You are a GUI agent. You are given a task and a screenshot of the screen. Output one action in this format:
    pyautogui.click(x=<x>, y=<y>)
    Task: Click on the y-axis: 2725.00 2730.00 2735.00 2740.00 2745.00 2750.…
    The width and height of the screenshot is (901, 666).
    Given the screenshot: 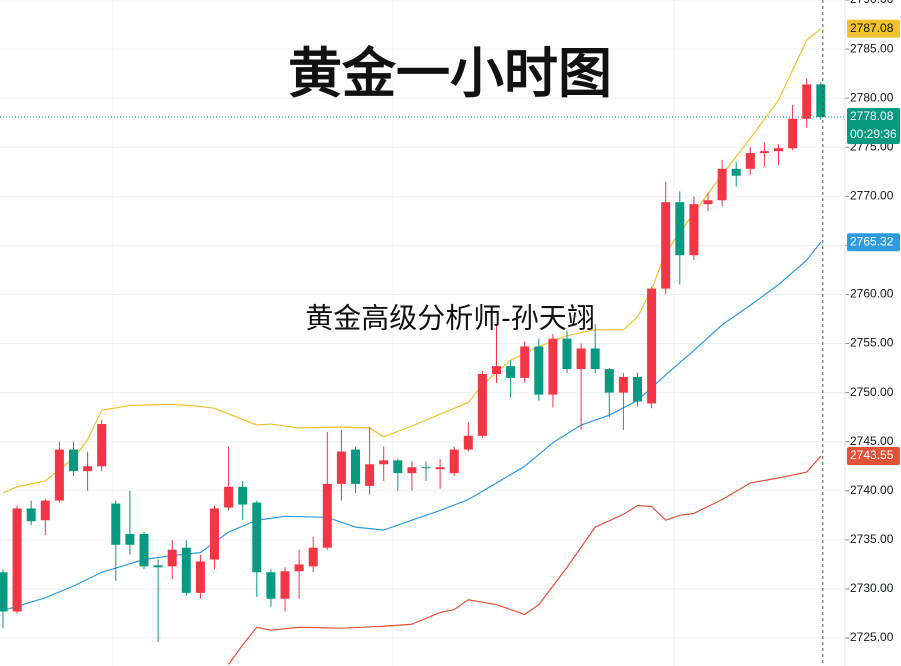 What is the action you would take?
    pyautogui.click(x=872, y=322)
    